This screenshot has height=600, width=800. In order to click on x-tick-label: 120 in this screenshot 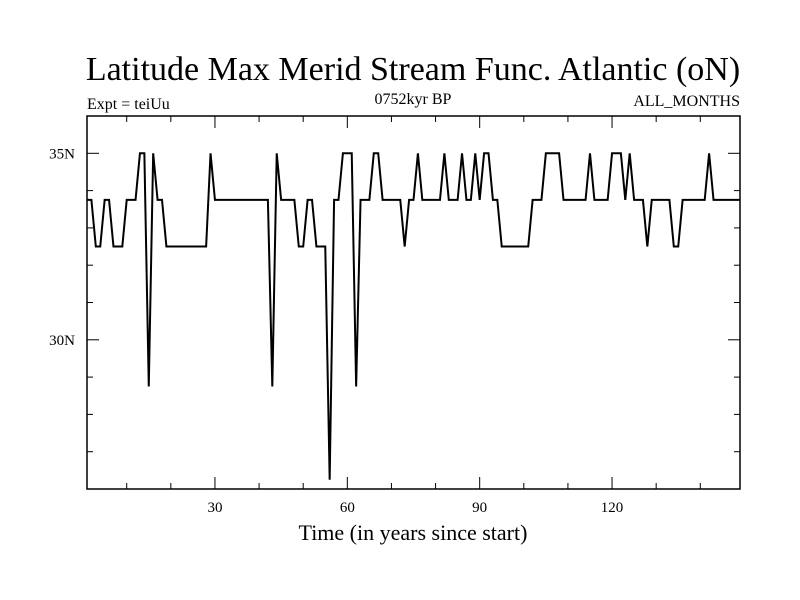, I will do `click(612, 508)`.